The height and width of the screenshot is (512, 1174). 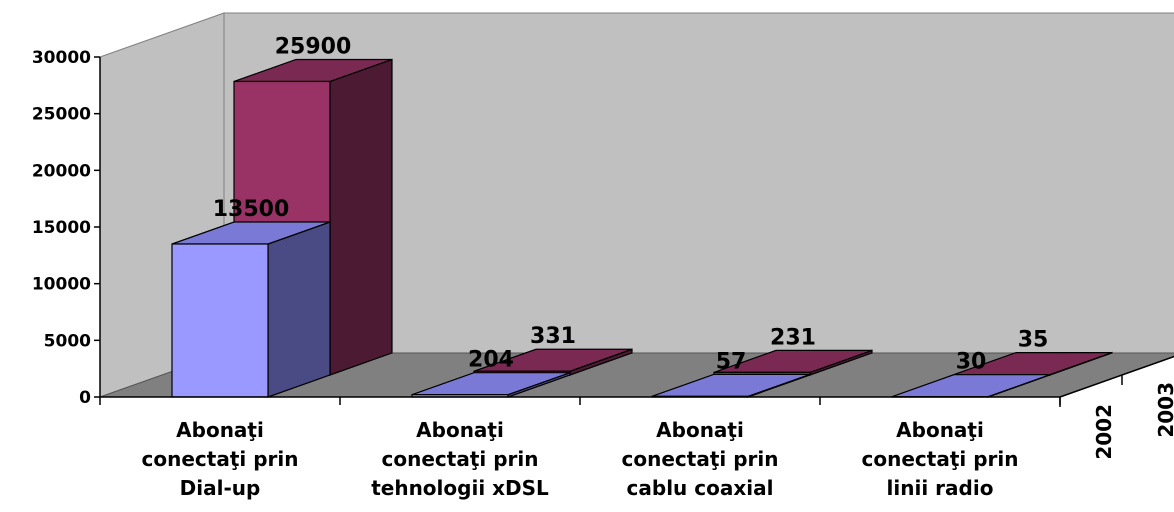 What do you see at coordinates (491, 360) in the screenshot?
I see `data-label-2002-2: 204` at bounding box center [491, 360].